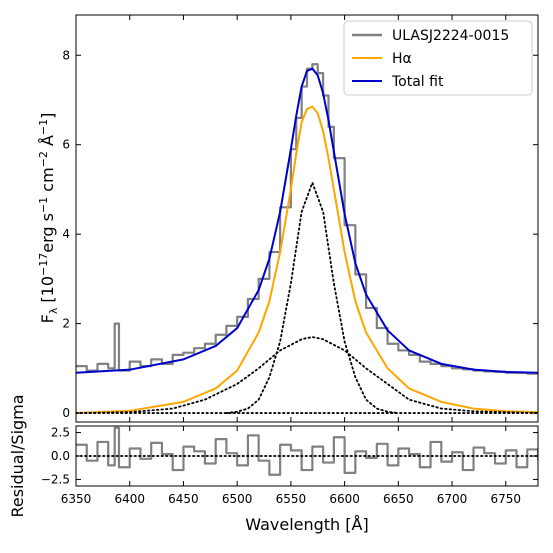 The image size is (553, 553). I want to click on ylabel-exp2: −1, so click(43, 205).